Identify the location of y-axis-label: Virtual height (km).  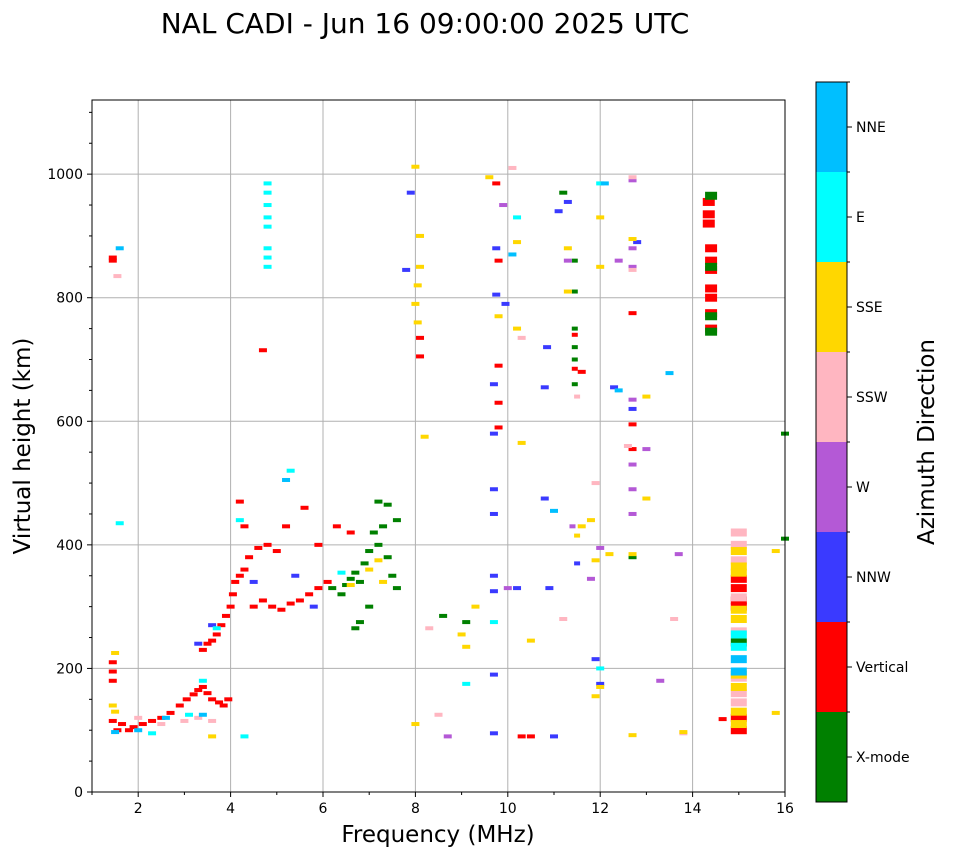
(23, 446).